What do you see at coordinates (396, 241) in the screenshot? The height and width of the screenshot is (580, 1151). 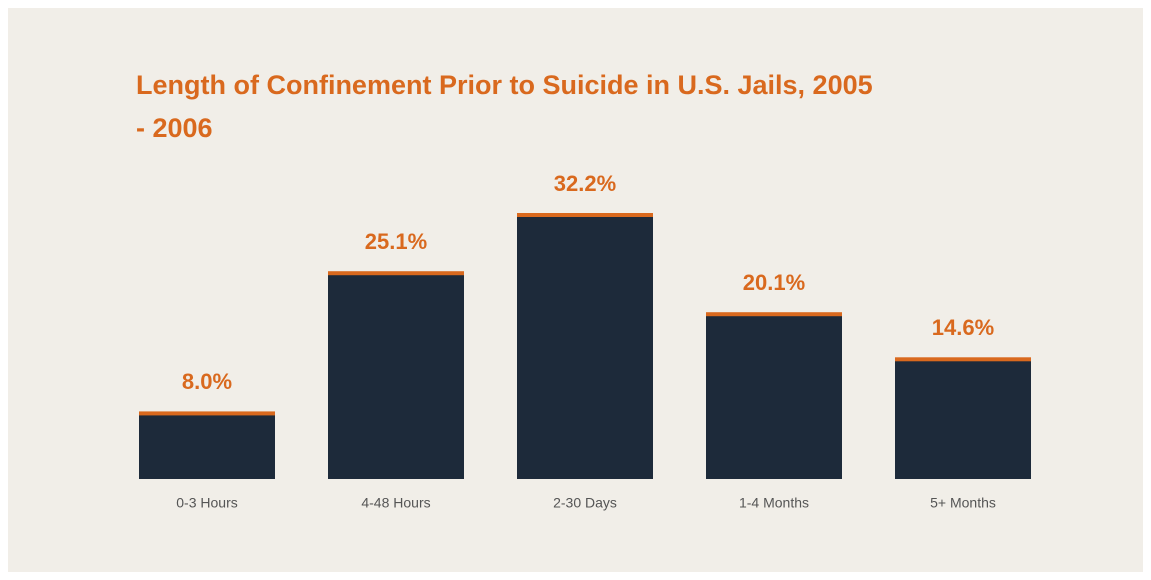 I see `value-label: 25.1%` at bounding box center [396, 241].